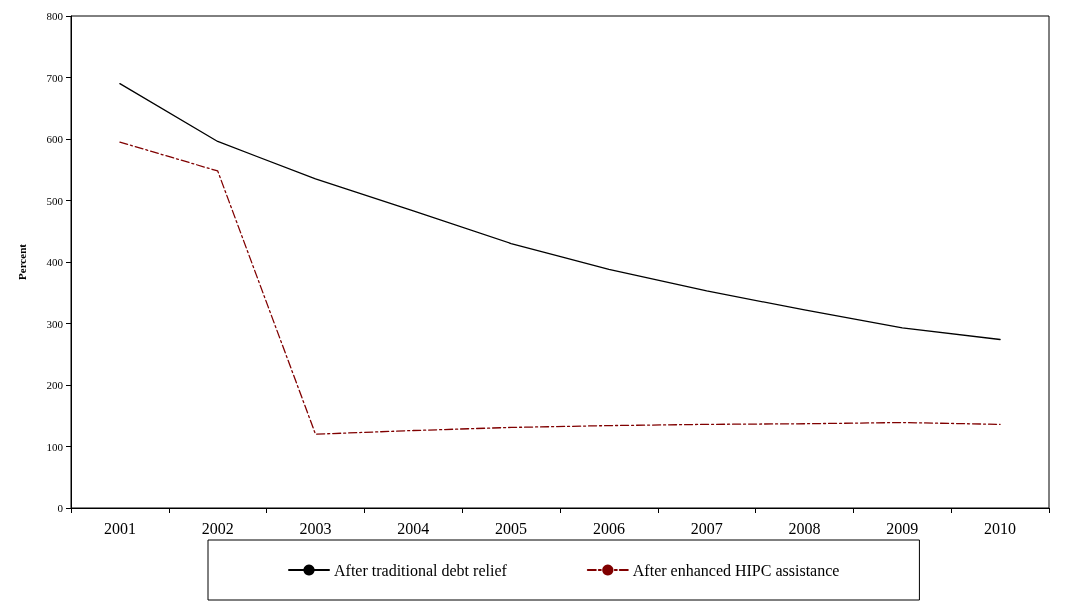 The image size is (1065, 616). What do you see at coordinates (60, 508) in the screenshot?
I see `y-tick-label: 0` at bounding box center [60, 508].